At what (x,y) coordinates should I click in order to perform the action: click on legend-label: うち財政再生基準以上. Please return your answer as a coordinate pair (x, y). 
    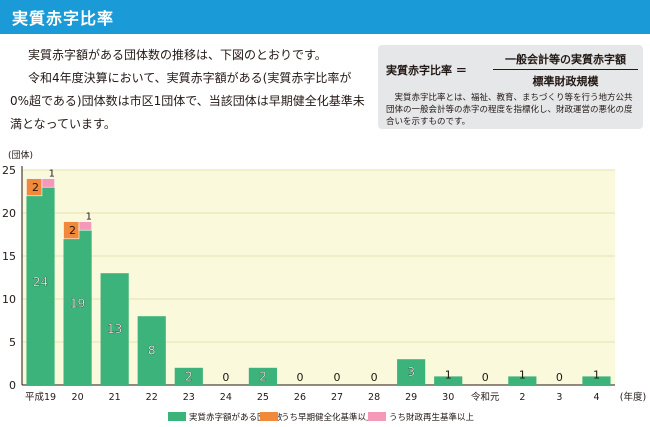
    Looking at the image, I should click on (432, 417).